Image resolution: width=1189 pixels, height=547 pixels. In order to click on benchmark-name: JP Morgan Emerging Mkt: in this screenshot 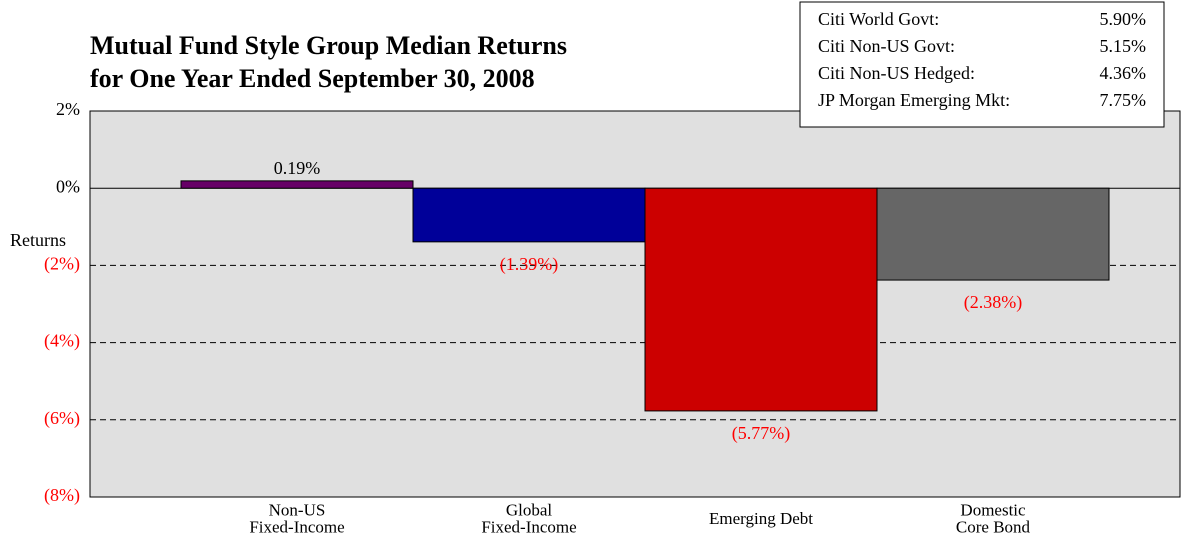, I will do `click(914, 100)`.